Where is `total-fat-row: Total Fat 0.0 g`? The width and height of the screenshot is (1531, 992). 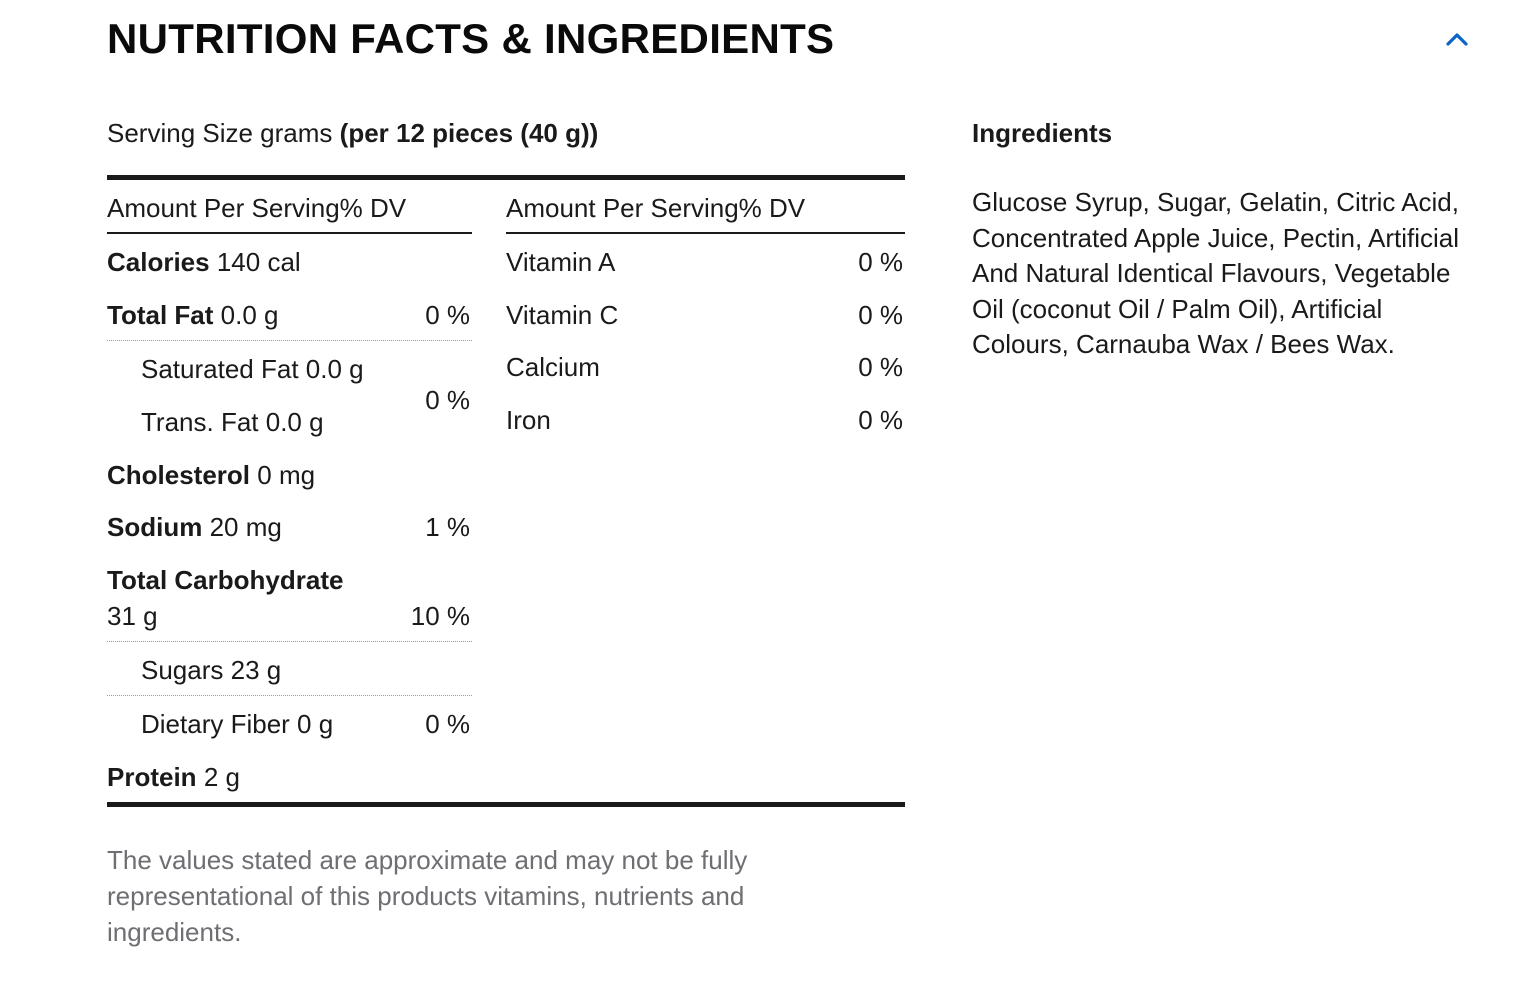
total-fat-row: Total Fat 0.0 g is located at coordinates (192, 315).